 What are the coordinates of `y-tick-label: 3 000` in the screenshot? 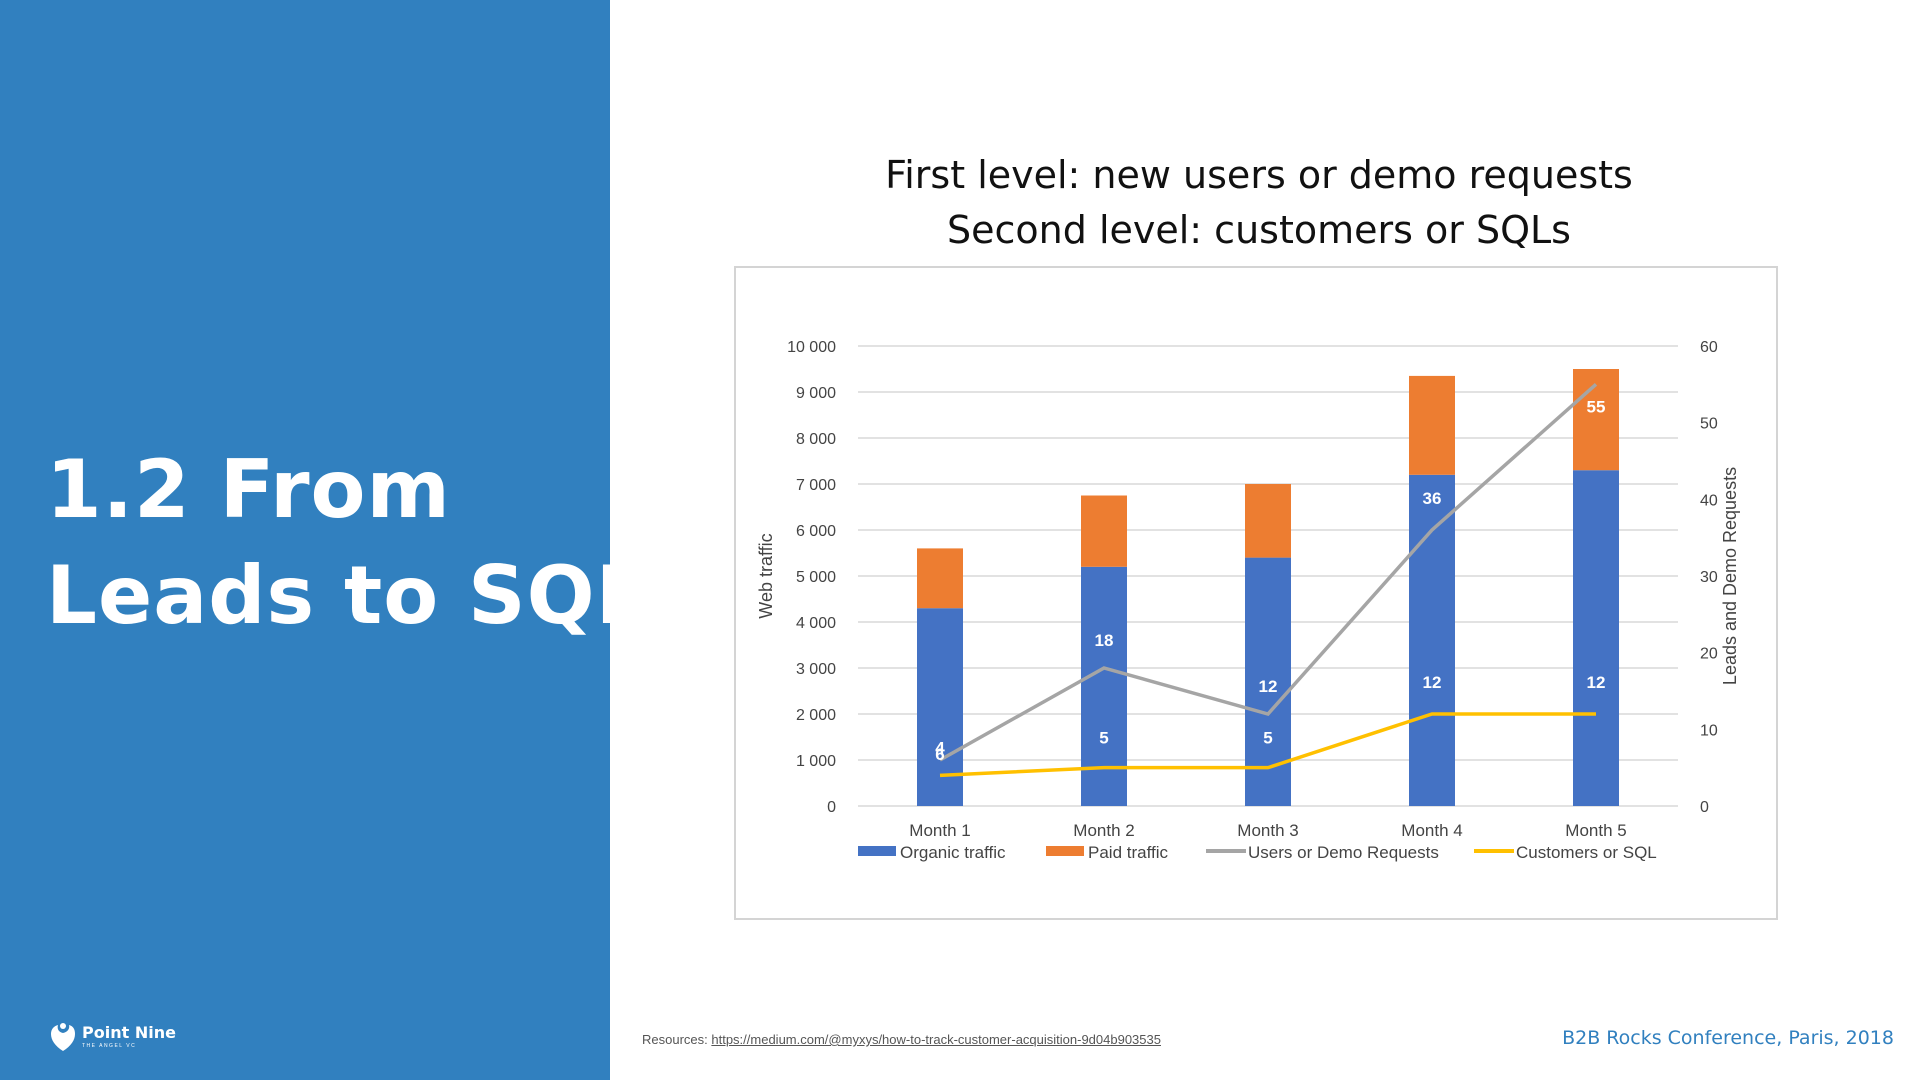 It's located at (816, 669).